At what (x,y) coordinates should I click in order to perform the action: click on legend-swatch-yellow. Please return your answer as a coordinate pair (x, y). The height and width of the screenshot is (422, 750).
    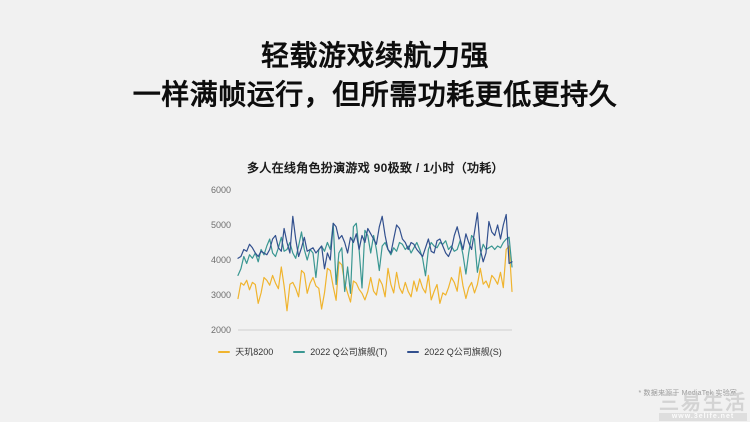
    Looking at the image, I should click on (224, 351).